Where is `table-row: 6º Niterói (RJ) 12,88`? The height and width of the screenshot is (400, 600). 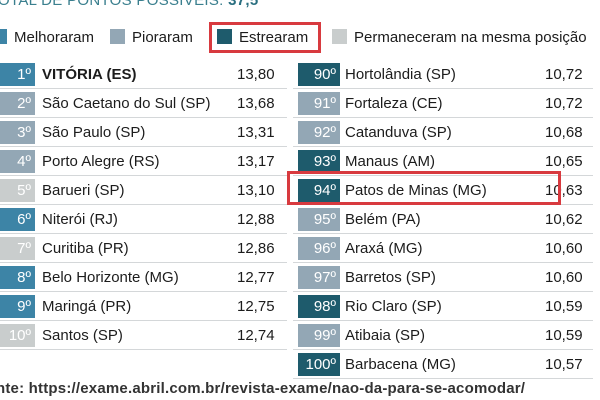 table-row: 6º Niterói (RJ) 12,88 is located at coordinates (143, 219).